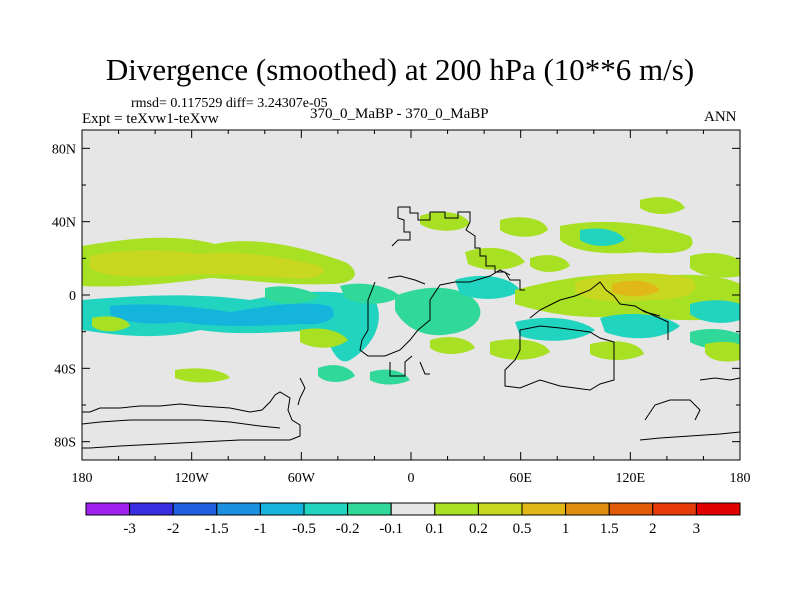  What do you see at coordinates (720, 117) in the screenshot?
I see `season-label: ANN` at bounding box center [720, 117].